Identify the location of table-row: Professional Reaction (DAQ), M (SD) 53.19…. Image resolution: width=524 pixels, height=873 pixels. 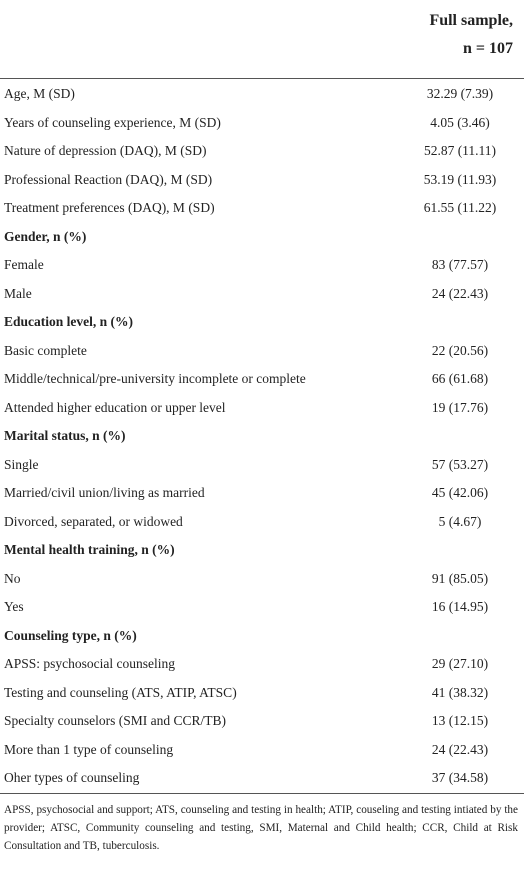
(262, 180).